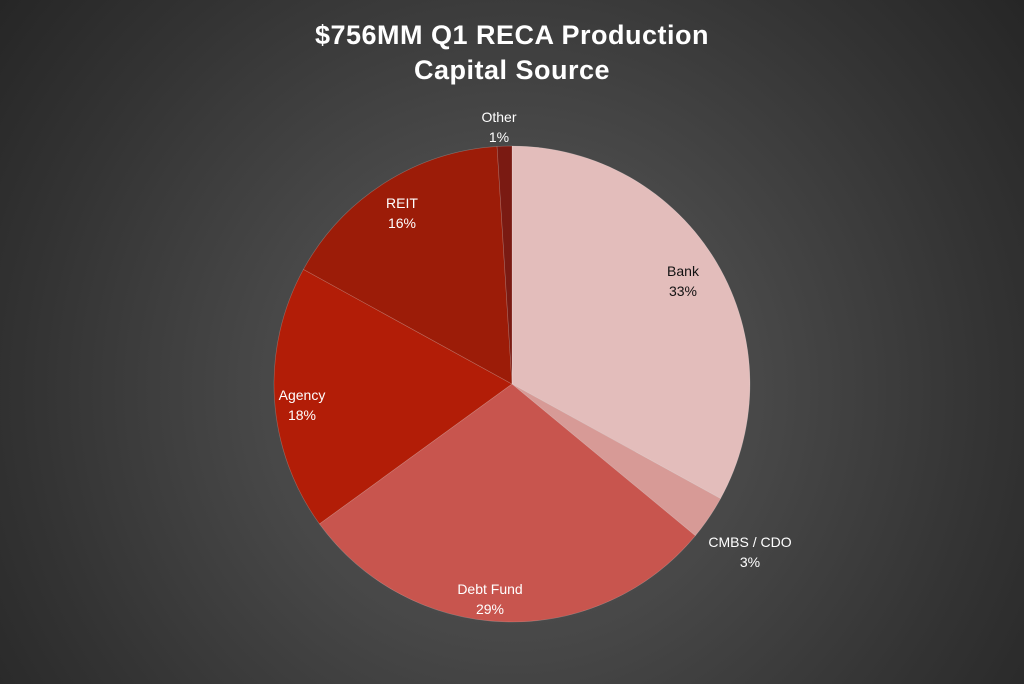  I want to click on slice-value-debt-fund: 29%, so click(490, 609).